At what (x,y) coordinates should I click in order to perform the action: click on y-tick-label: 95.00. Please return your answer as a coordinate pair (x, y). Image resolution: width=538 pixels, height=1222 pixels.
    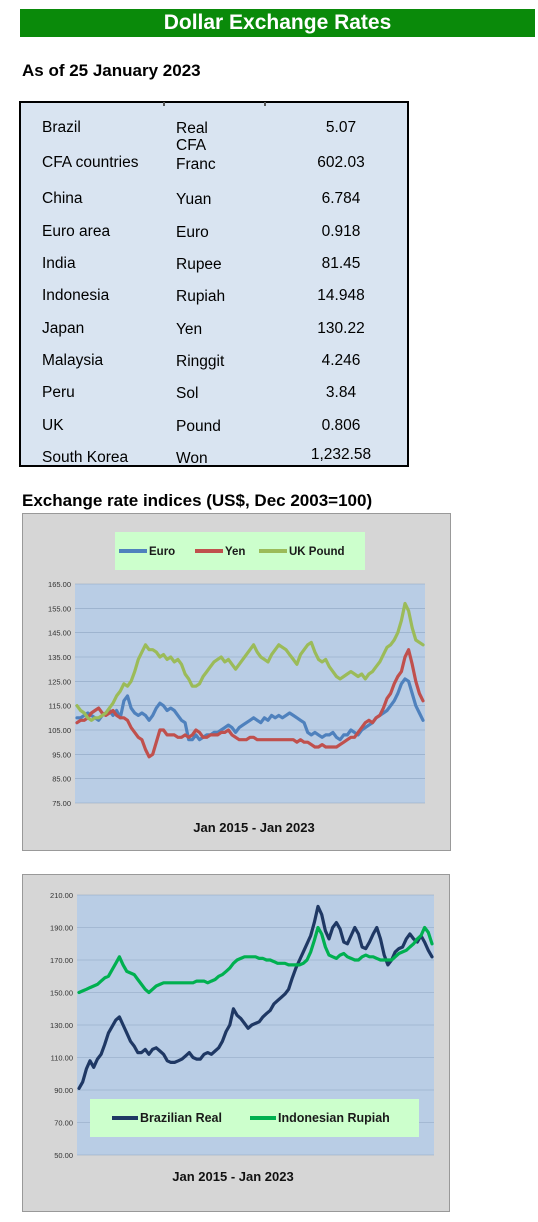
    Looking at the image, I should click on (61, 754).